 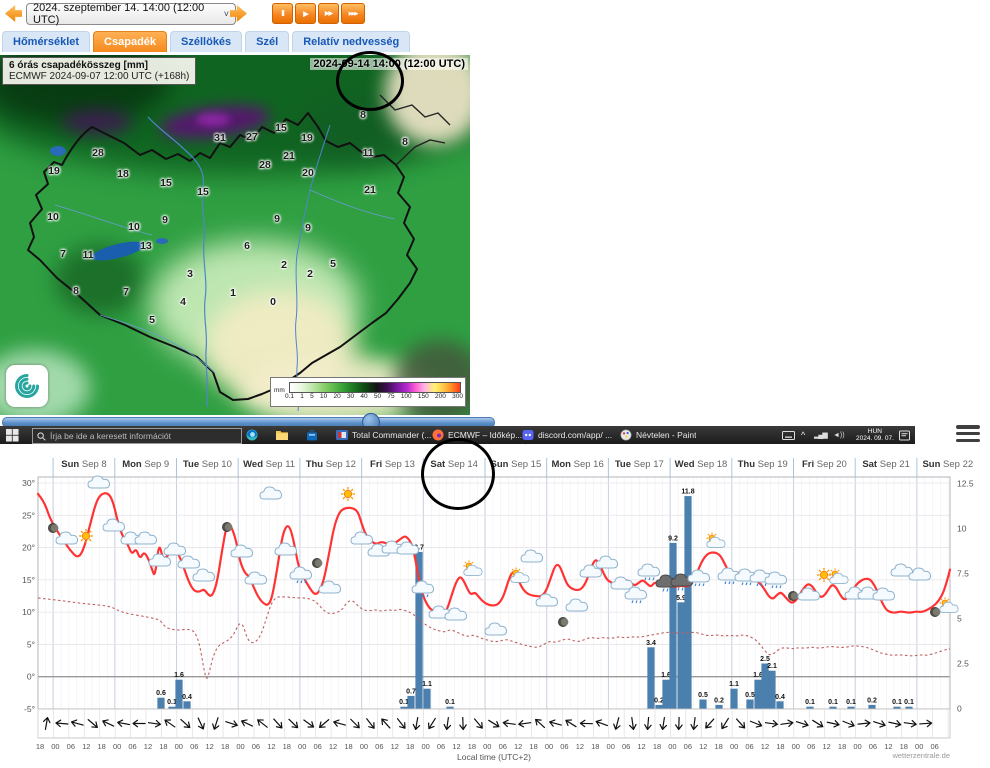 I want to click on tray-volume-icon: ◄)), so click(x=839, y=435).